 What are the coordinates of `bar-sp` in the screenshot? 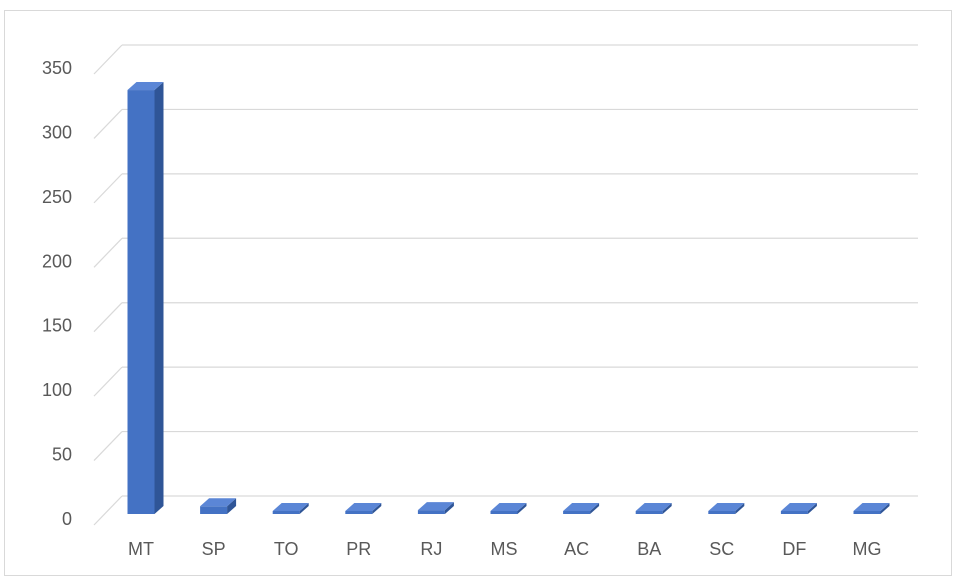 It's located at (218, 506).